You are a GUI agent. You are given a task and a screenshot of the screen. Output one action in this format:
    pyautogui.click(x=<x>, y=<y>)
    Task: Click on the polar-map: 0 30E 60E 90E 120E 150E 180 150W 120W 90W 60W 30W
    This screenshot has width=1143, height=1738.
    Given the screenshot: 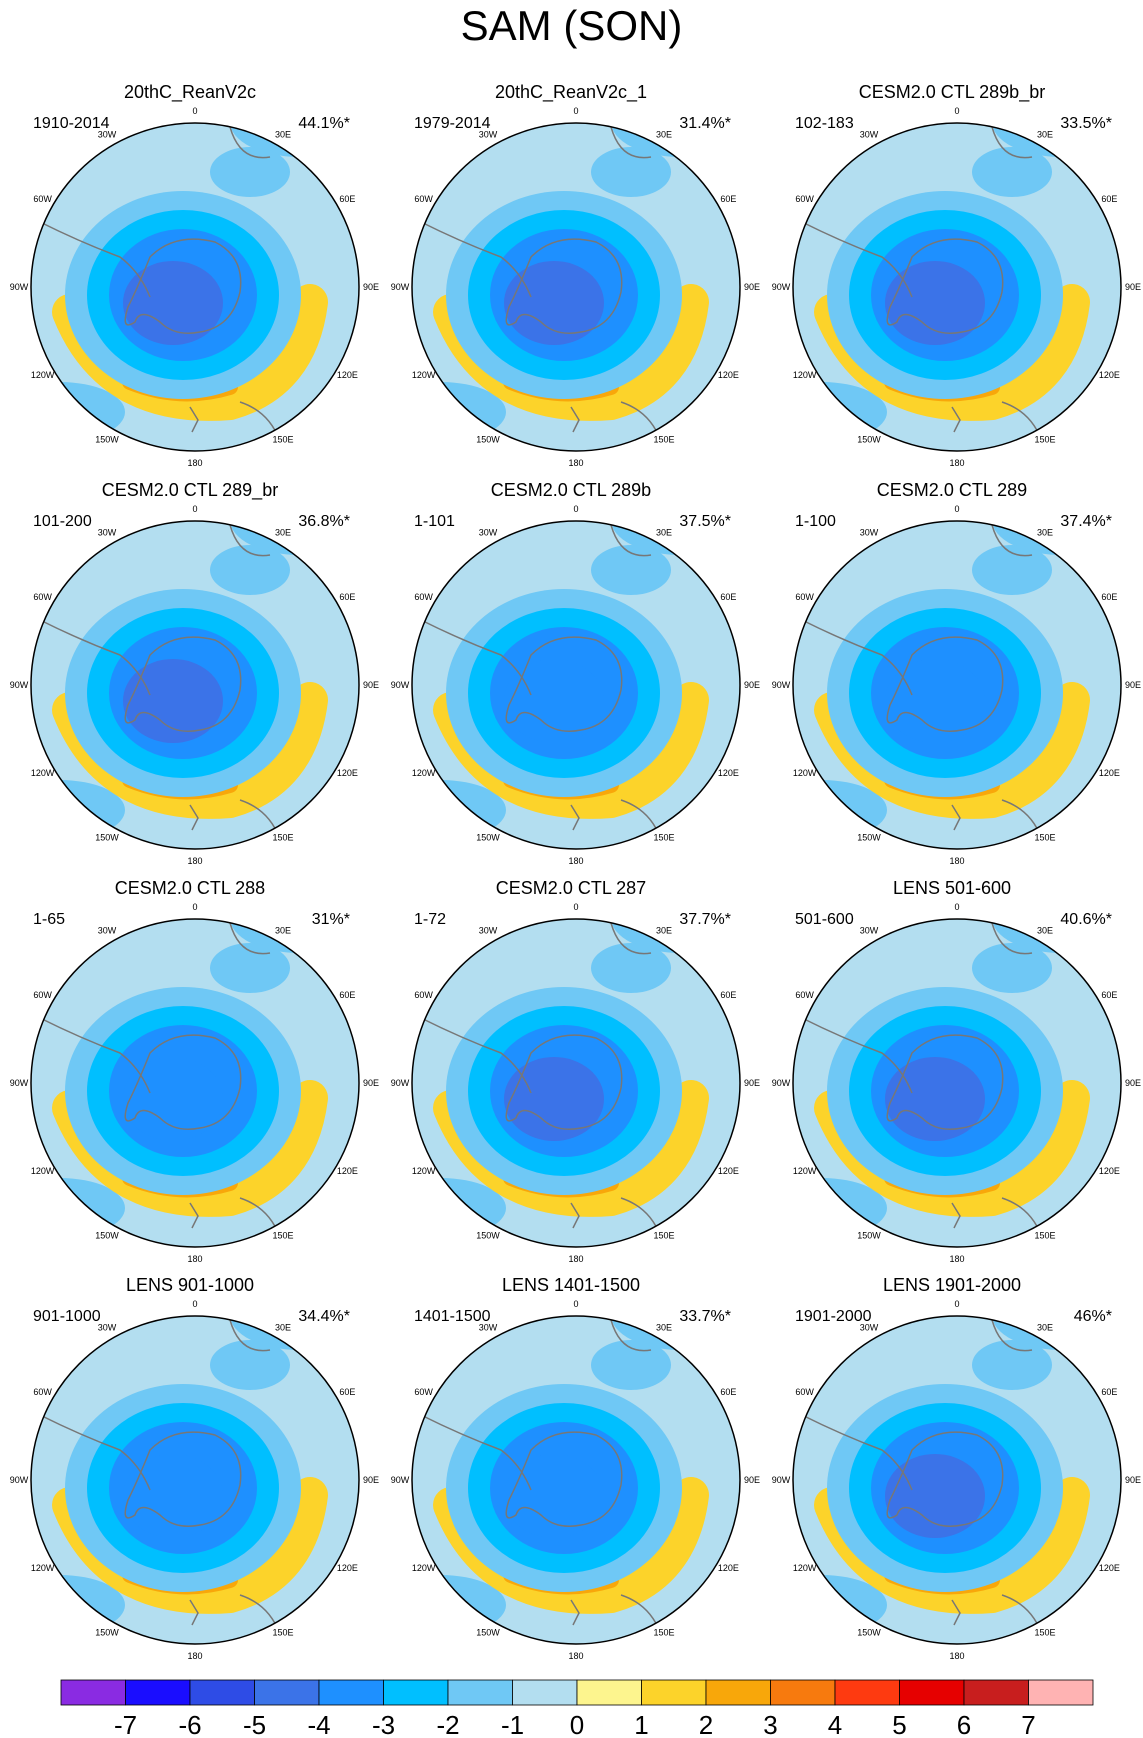 What is the action you would take?
    pyautogui.click(x=956, y=685)
    